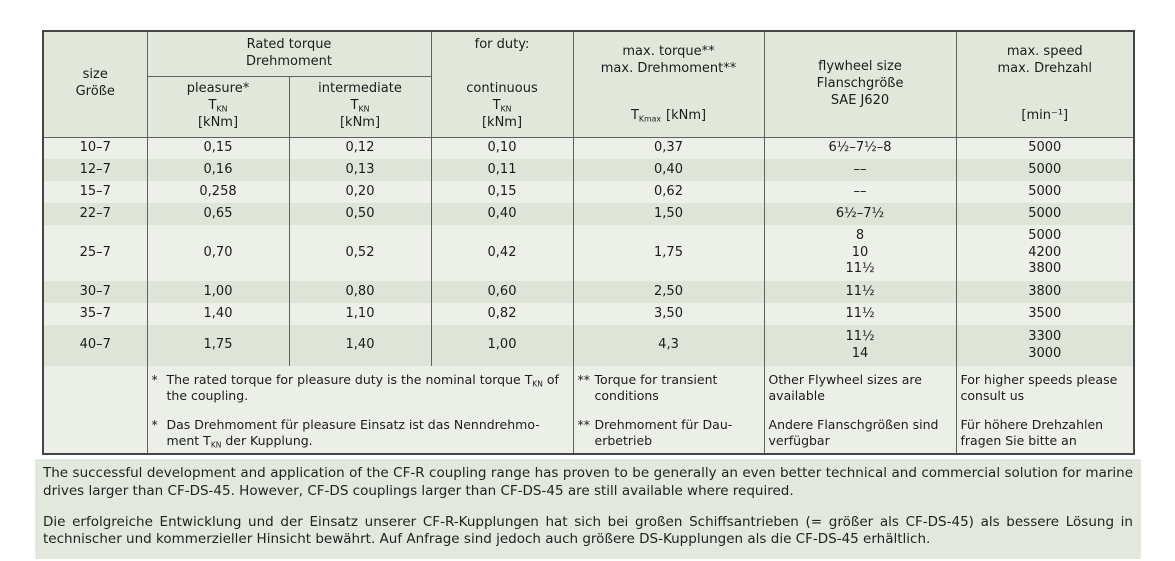 The image size is (1175, 561). Describe the element at coordinates (217, 192) in the screenshot. I see `cell-pleasure-torque: 0,258` at that location.